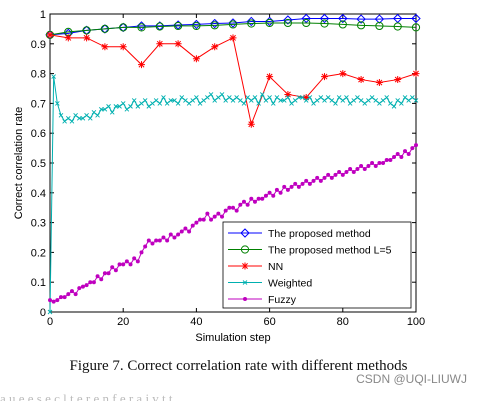 This screenshot has height=401, width=477. I want to click on legend-entry-the-proposed-method-l-5: The proposed method L=5, so click(310, 251).